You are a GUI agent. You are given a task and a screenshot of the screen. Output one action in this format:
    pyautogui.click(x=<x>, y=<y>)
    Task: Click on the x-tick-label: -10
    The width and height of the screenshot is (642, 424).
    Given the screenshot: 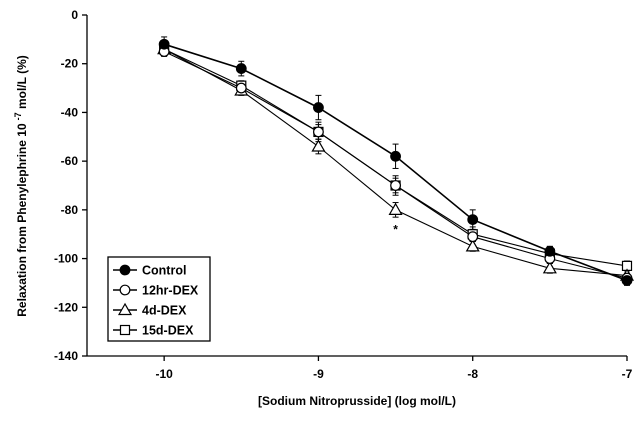 What is the action you would take?
    pyautogui.click(x=164, y=374)
    